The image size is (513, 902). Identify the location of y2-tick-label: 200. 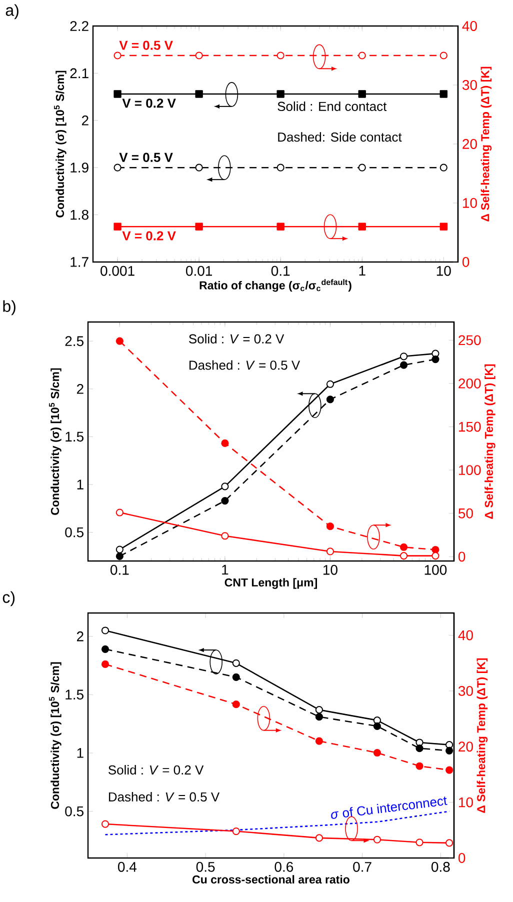
(469, 383).